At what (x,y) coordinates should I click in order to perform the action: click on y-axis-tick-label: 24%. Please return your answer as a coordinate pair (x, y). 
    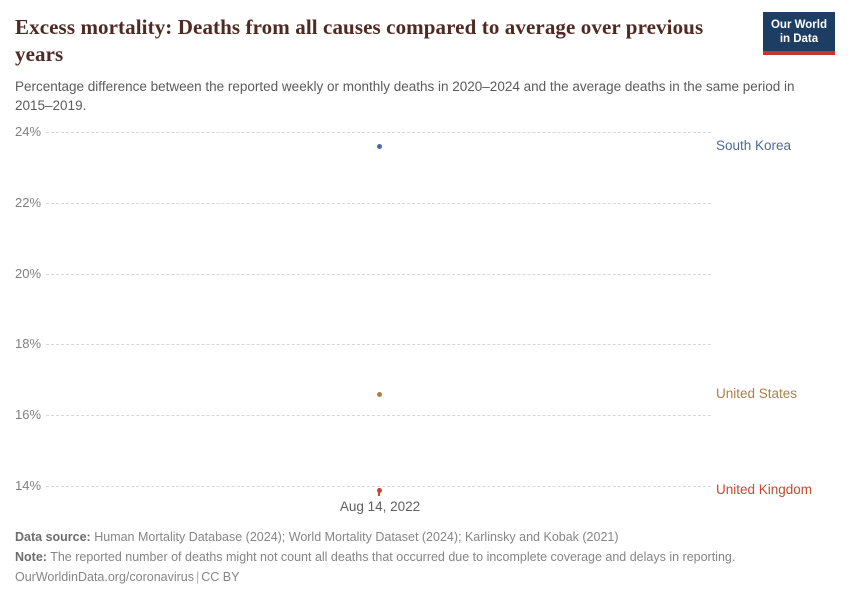
    Looking at the image, I should click on (28, 131).